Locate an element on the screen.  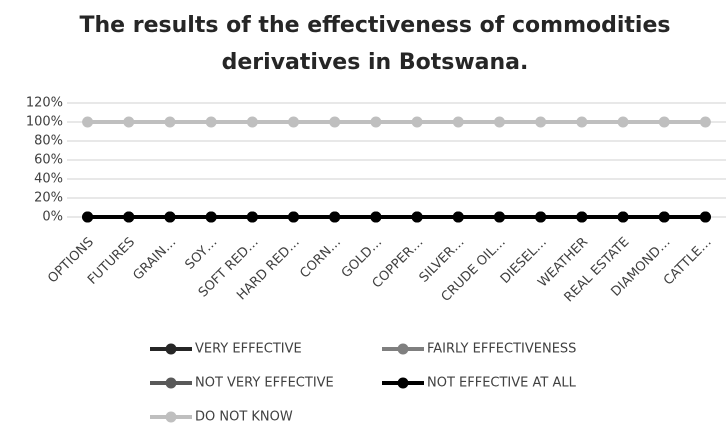
y-tick-label: 60% is located at coordinates (48, 160).